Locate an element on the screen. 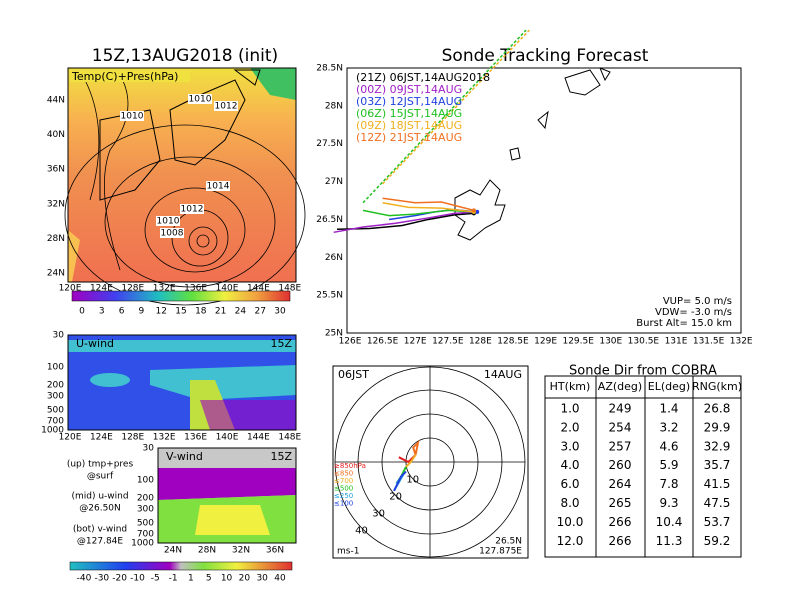 Image resolution: width=792 pixels, height=612 pixels. run-info: VUP= 5.0 m/s is located at coordinates (697, 301).